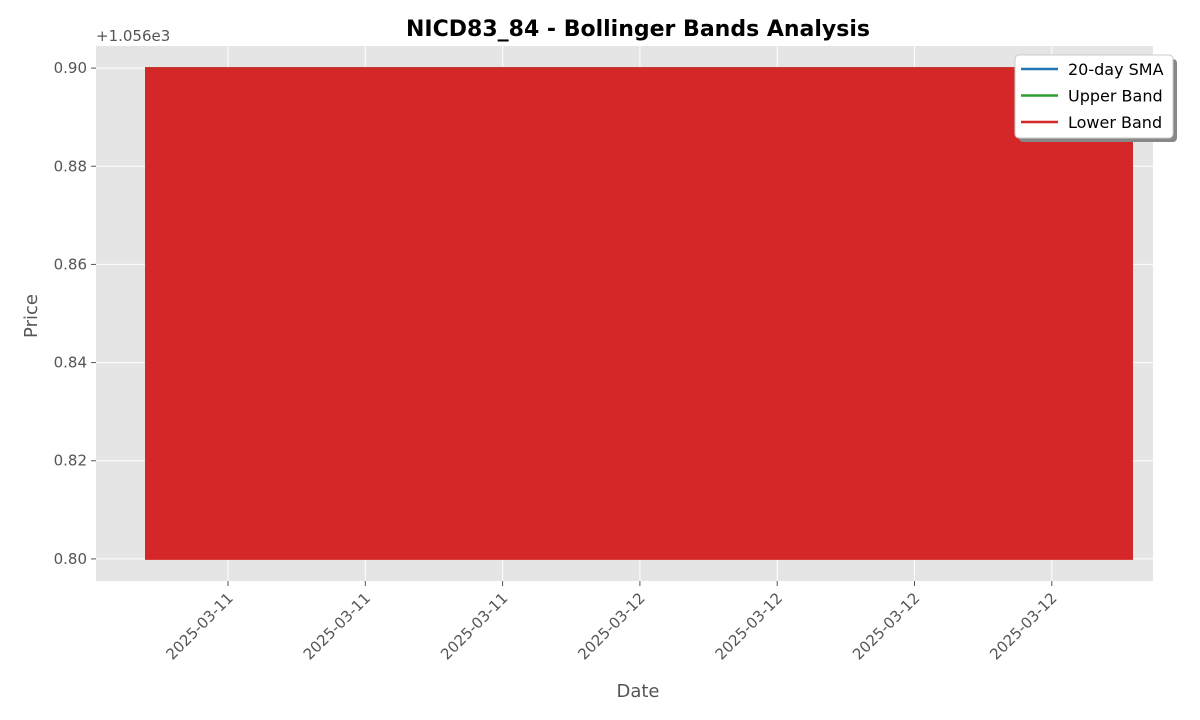 The height and width of the screenshot is (720, 1200). Describe the element at coordinates (70, 559) in the screenshot. I see `y-tick-label: 0.80` at that location.